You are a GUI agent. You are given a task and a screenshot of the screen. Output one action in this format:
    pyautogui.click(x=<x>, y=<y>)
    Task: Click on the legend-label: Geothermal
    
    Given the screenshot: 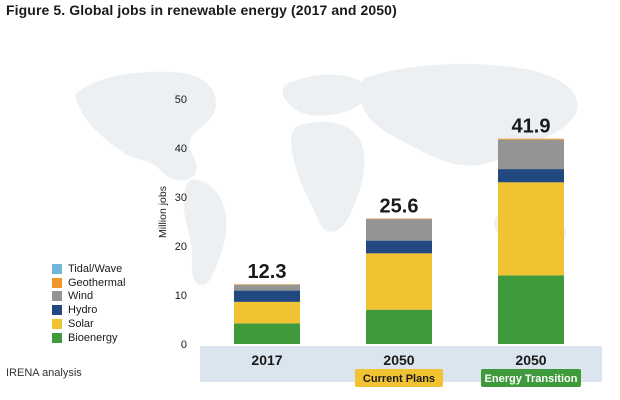 What is the action you would take?
    pyautogui.click(x=97, y=282)
    